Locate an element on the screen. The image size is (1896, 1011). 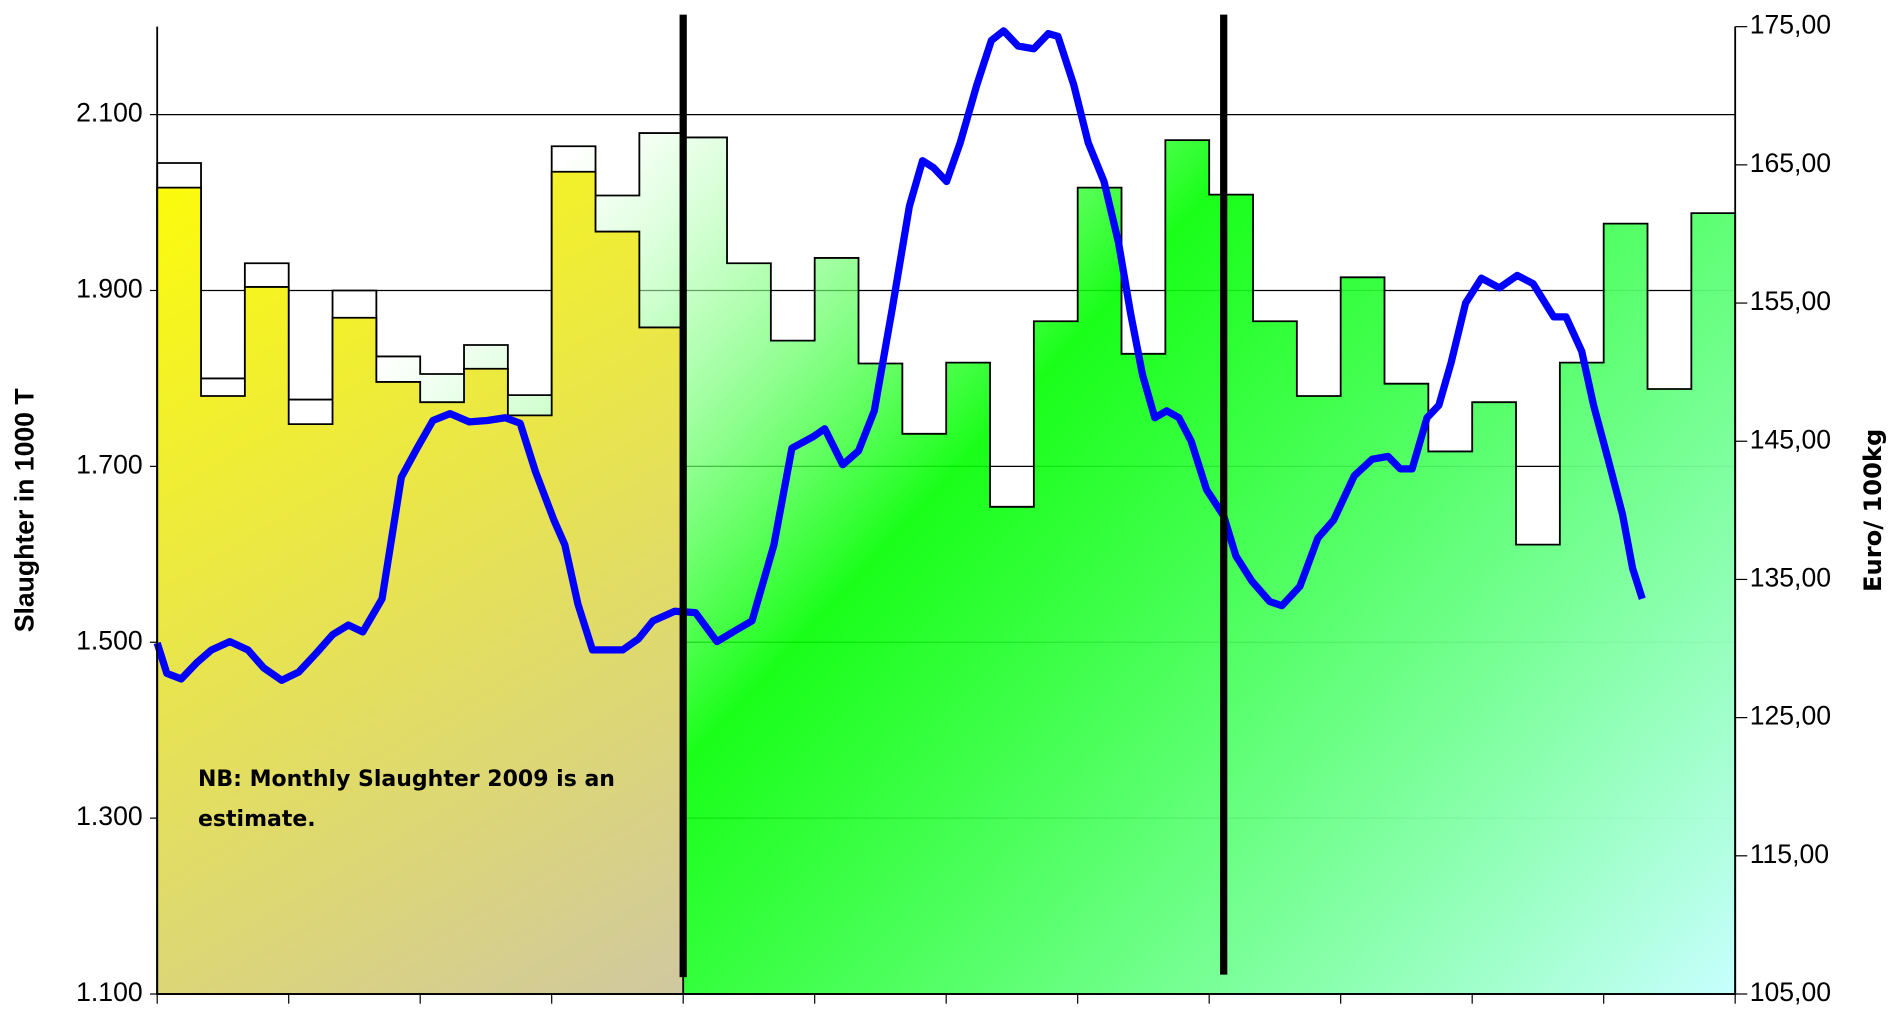
y-tick-label: 1.100 is located at coordinates (109, 992).